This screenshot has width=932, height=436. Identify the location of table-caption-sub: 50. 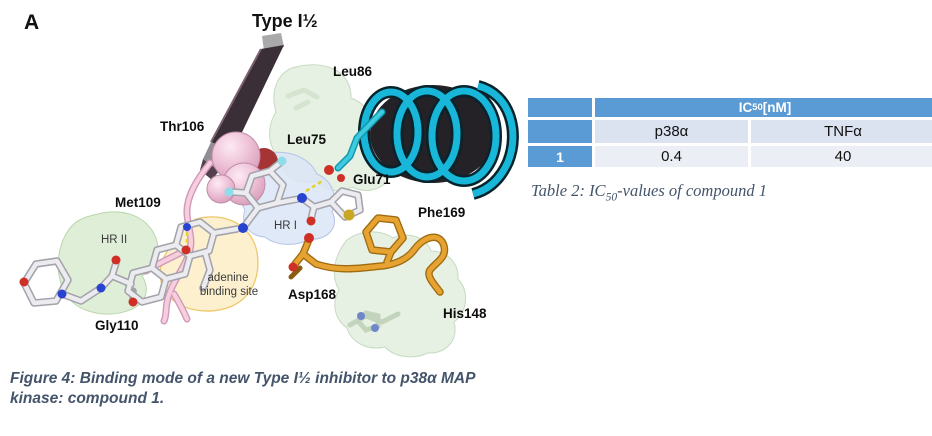
(611, 197).